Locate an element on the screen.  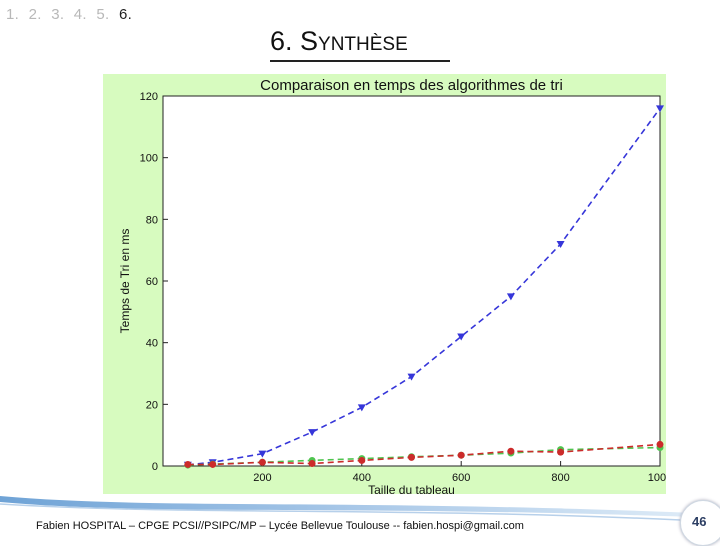
breadcrumb-item: 1. is located at coordinates (13, 14).